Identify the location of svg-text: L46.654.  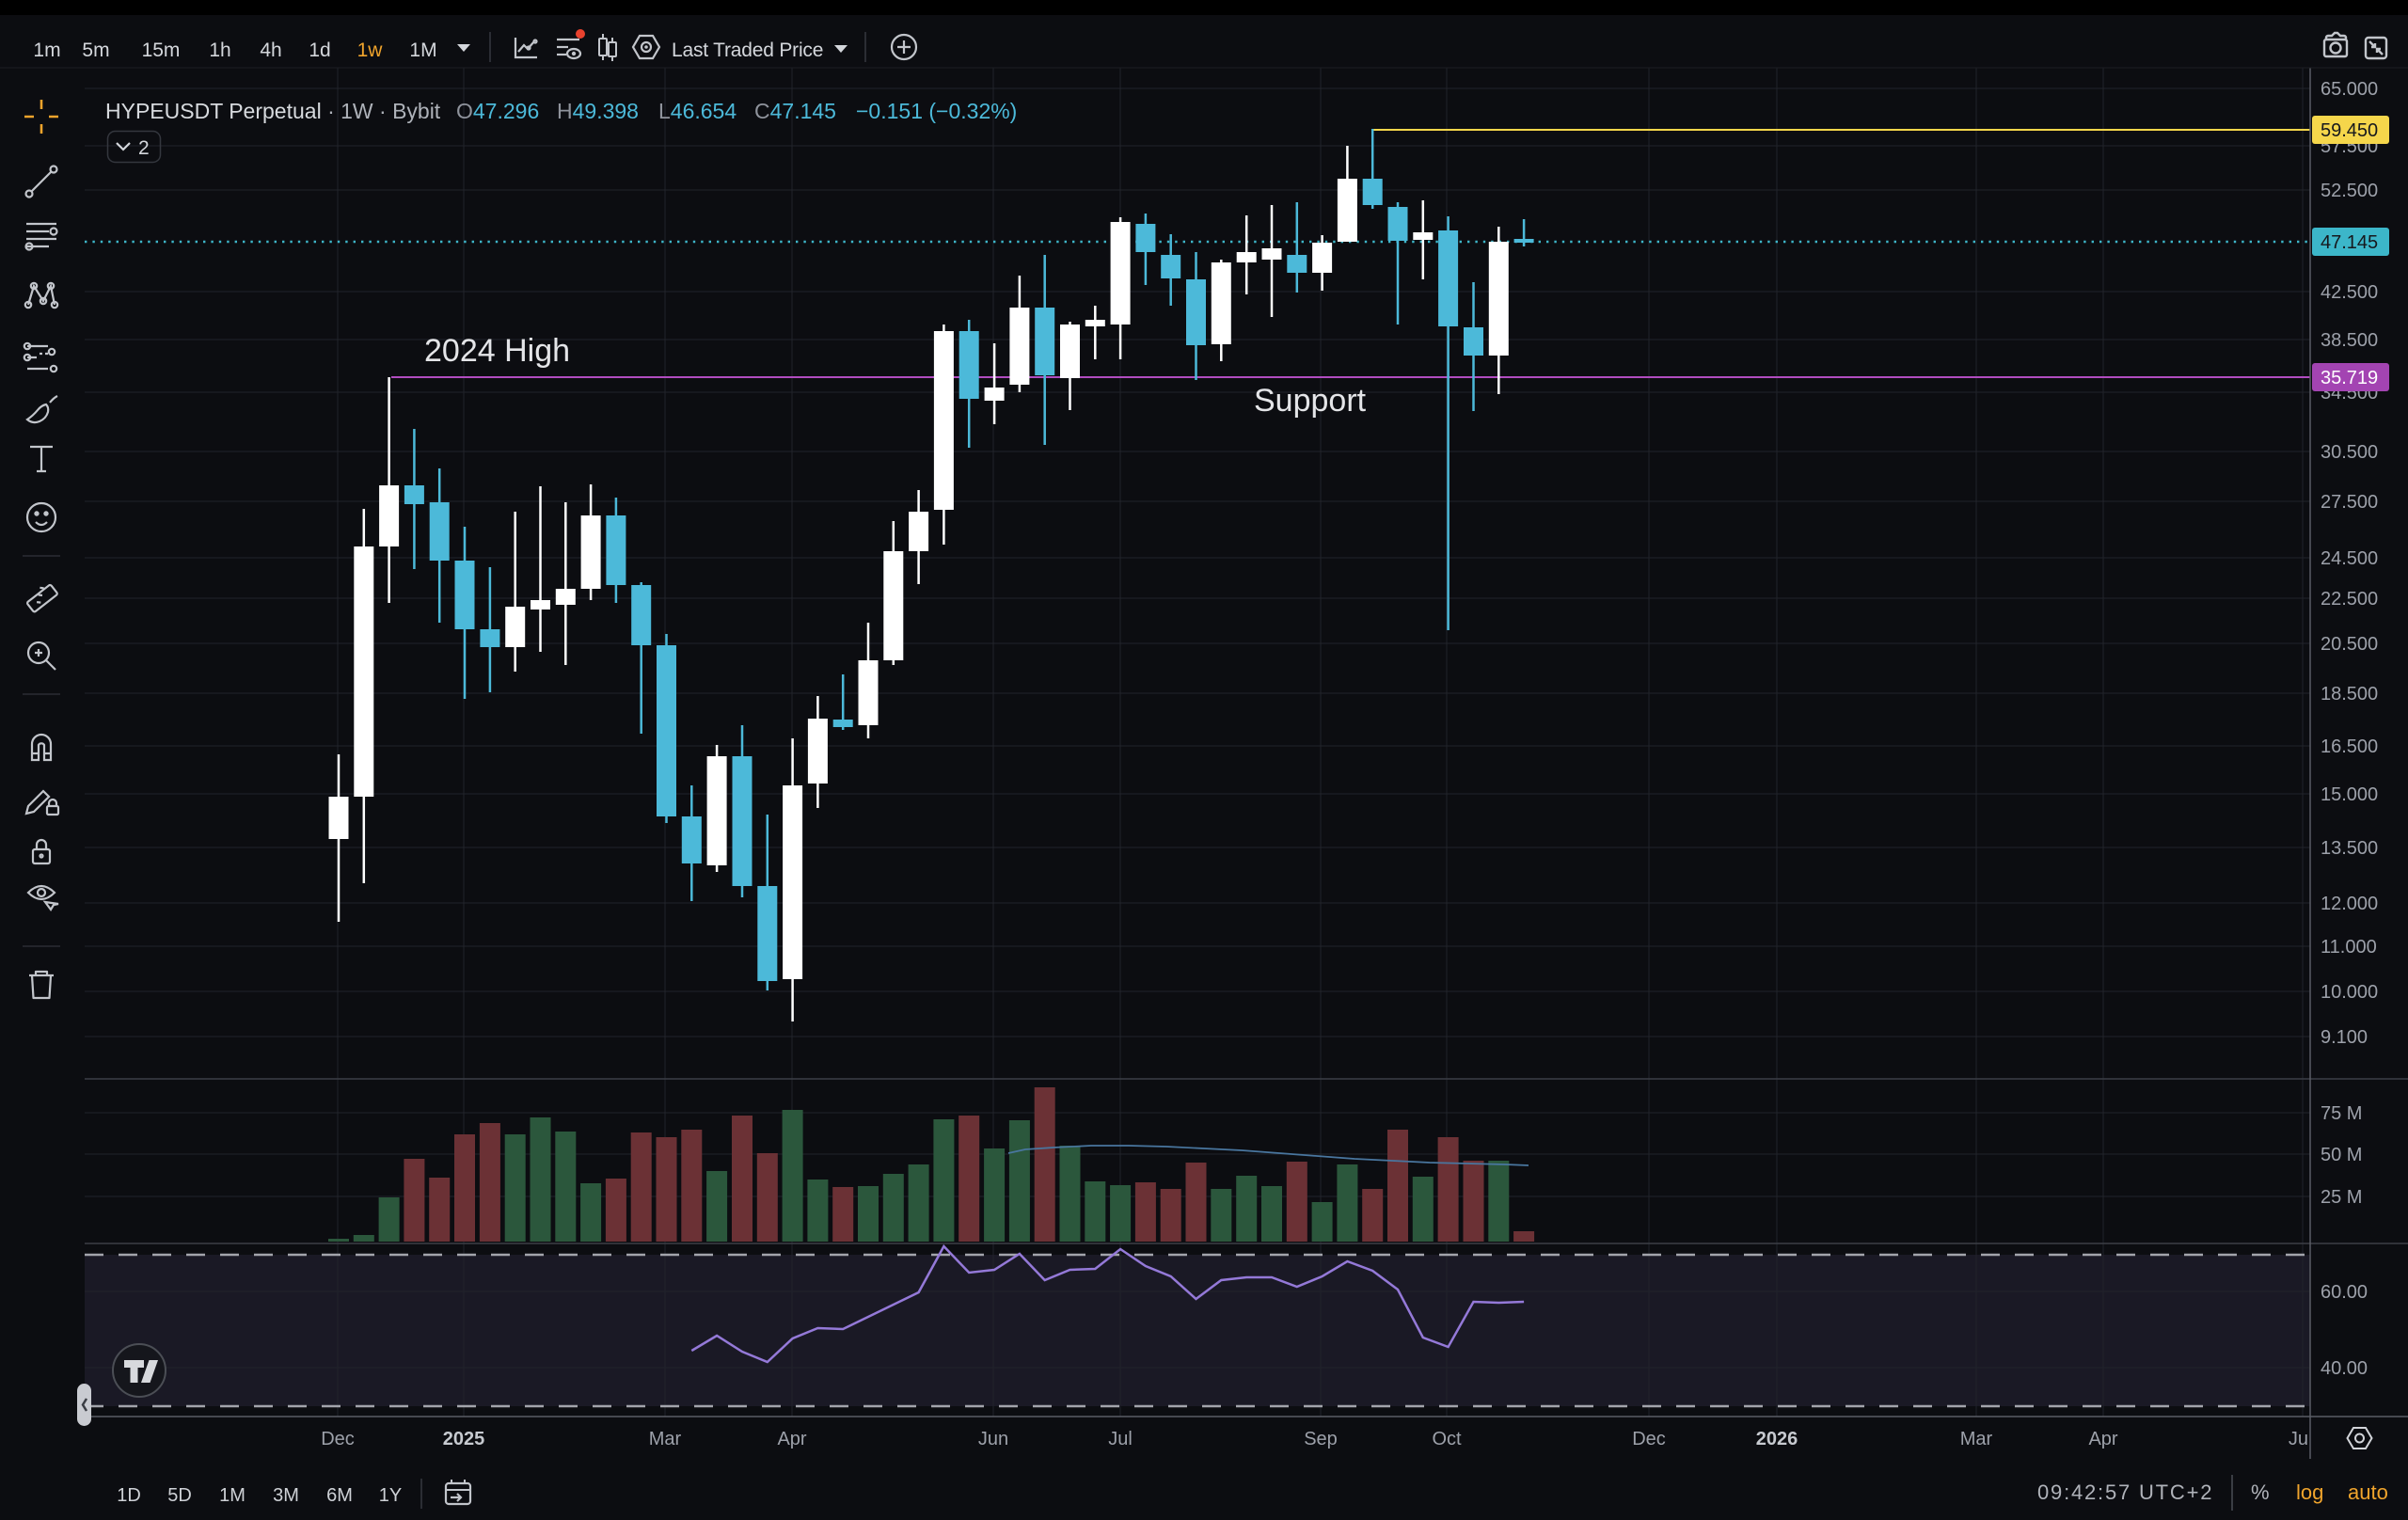
(698, 111).